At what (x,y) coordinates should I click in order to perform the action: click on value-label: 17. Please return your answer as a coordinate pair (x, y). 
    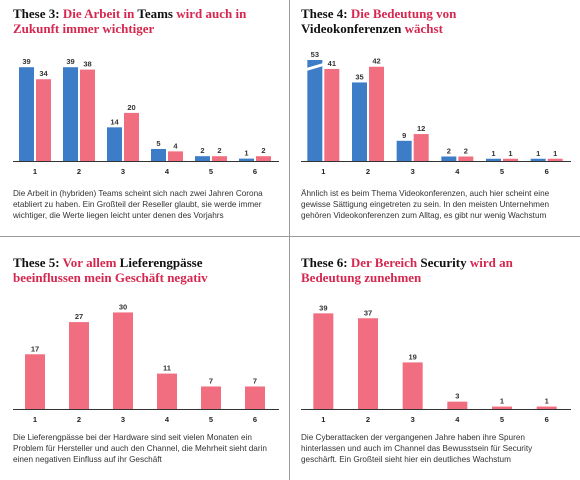
    Looking at the image, I should click on (35, 348).